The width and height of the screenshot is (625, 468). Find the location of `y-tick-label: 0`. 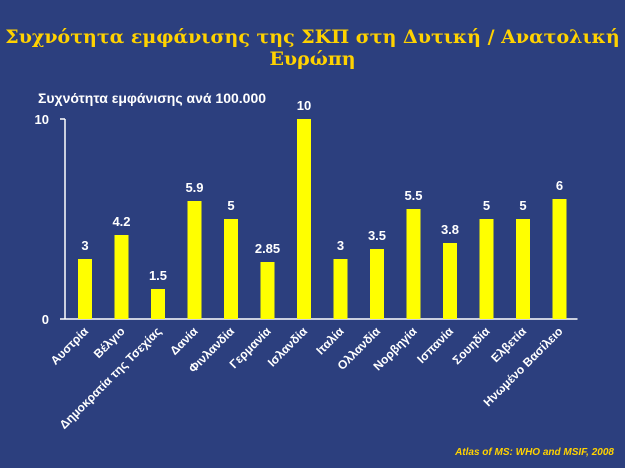

y-tick-label: 0 is located at coordinates (45, 319).